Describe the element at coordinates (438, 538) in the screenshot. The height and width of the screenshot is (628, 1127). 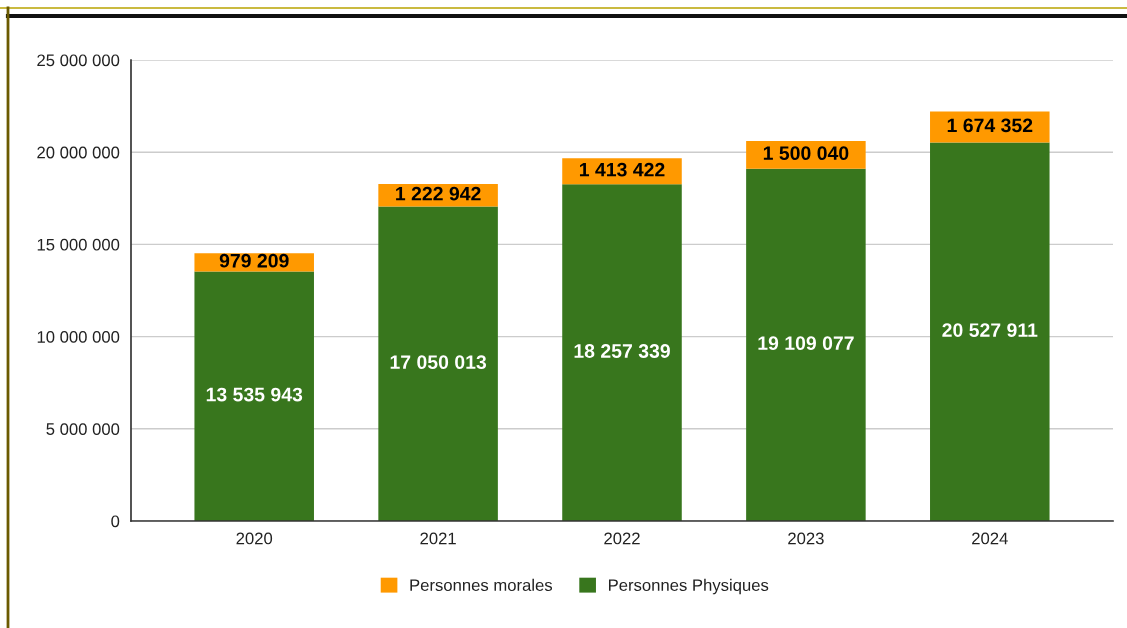
I see `x-tick-label: 2021` at that location.